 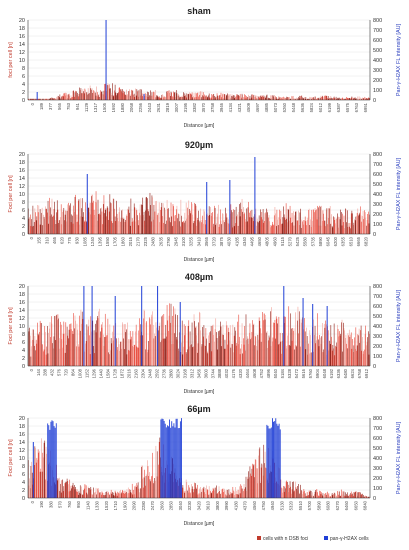 What do you see at coordinates (11, 326) in the screenshot?
I see `y-axis-title-left: Foci per cell [n]` at bounding box center [11, 326].